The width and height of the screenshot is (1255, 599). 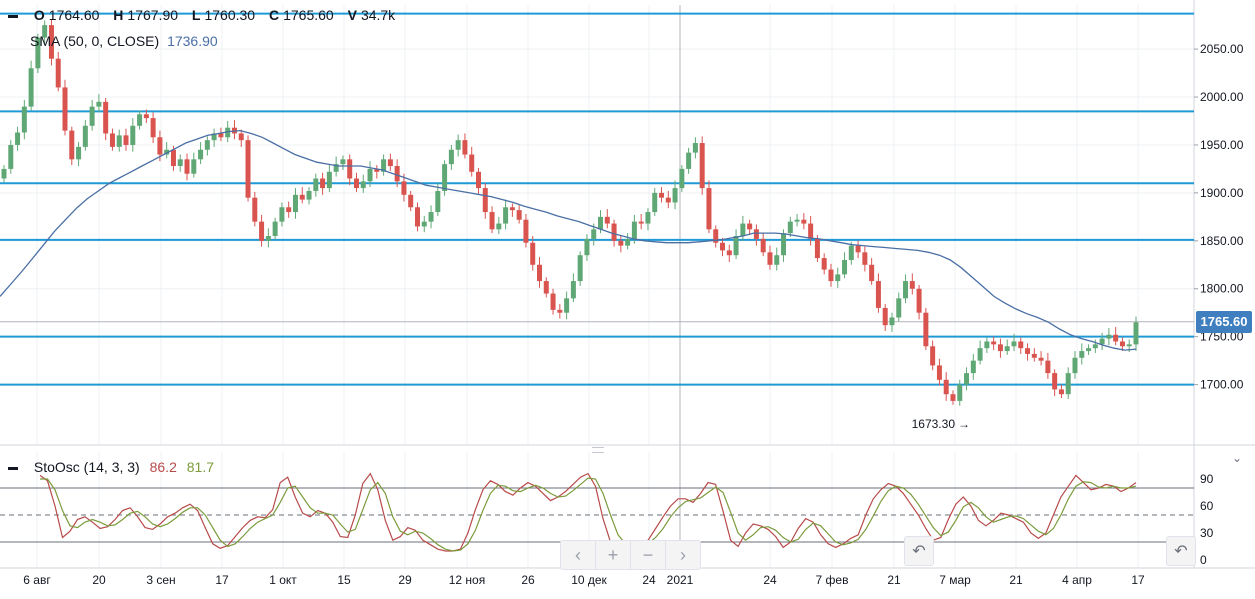 I want to click on chevron-down-icon: ⌄, so click(x=1237, y=458).